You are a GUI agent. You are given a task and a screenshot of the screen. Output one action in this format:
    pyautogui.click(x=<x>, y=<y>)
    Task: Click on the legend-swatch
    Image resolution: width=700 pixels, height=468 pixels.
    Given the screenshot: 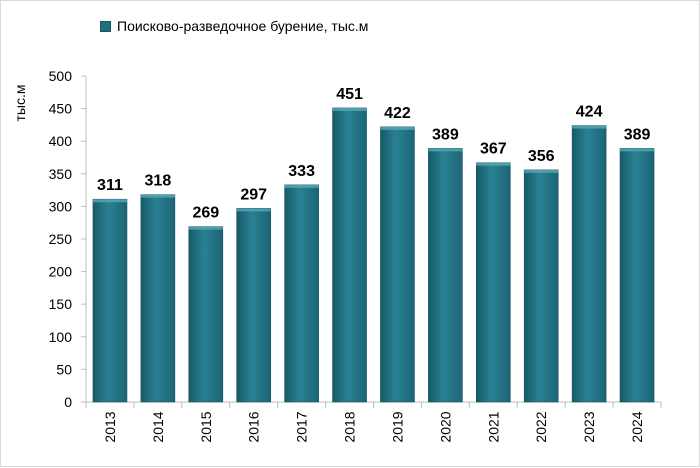 What is the action you would take?
    pyautogui.click(x=105, y=26)
    